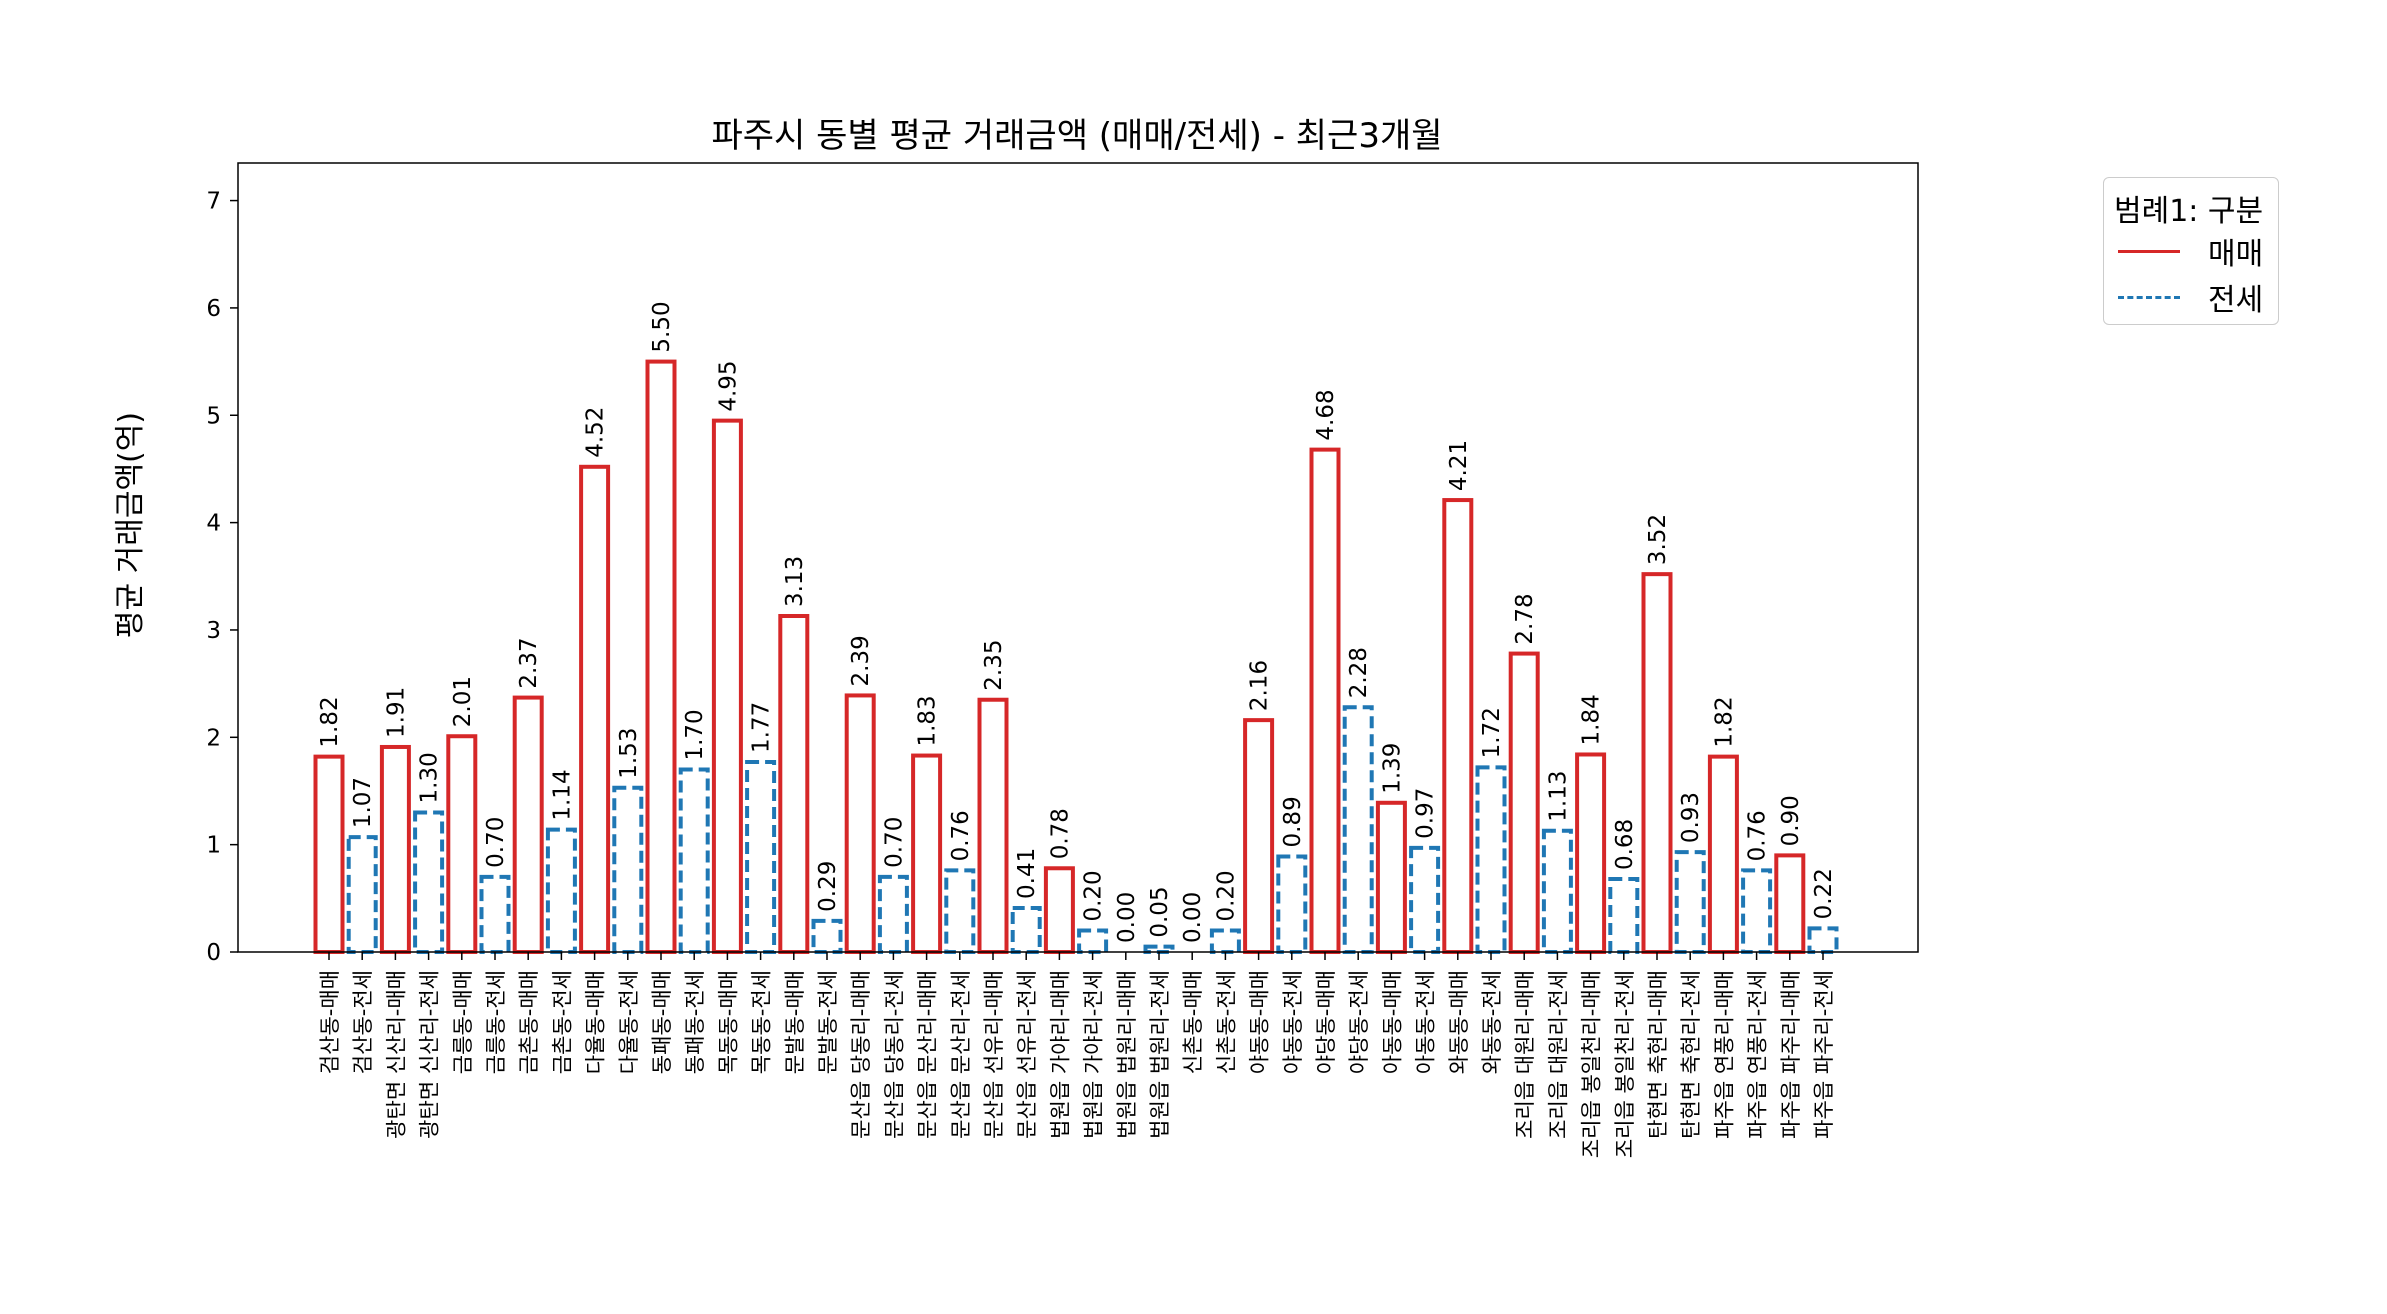  I want to click on x-tick-label: 동패동-전세, so click(695, 1022).